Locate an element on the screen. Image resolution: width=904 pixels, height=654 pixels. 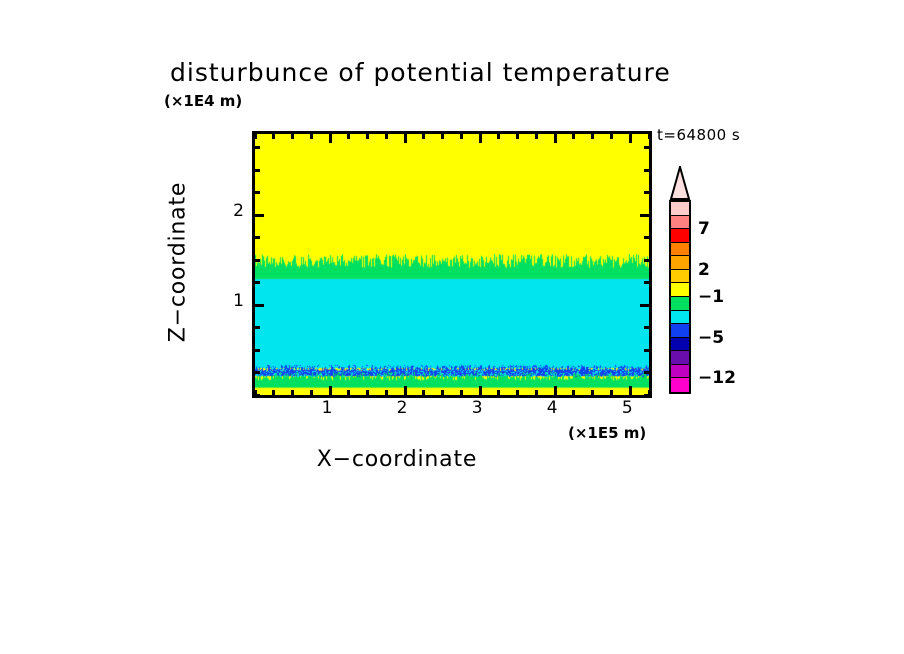
colorbar-tick-label: −12 is located at coordinates (717, 378).